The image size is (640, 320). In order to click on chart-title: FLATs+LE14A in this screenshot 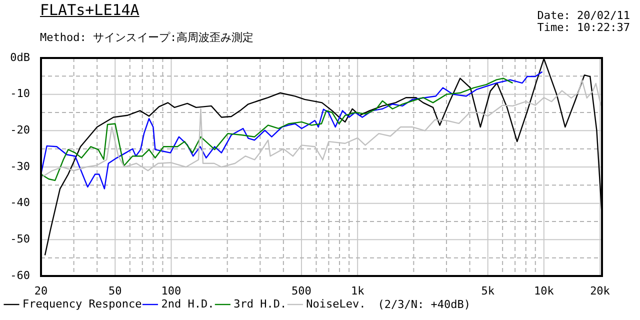, I will do `click(90, 10)`.